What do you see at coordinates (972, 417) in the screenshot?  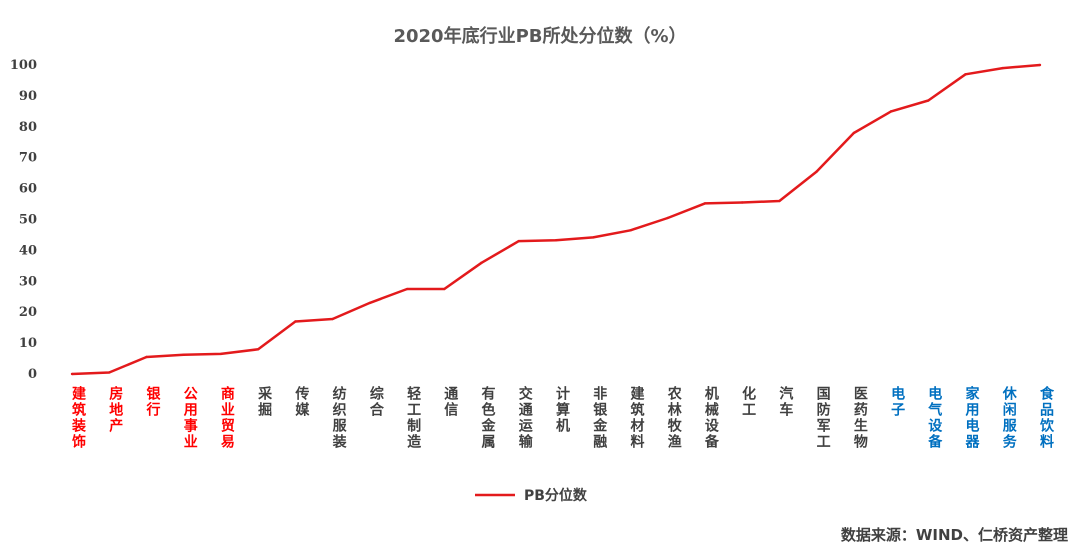 I see `x-tick-label: 家用电器` at bounding box center [972, 417].